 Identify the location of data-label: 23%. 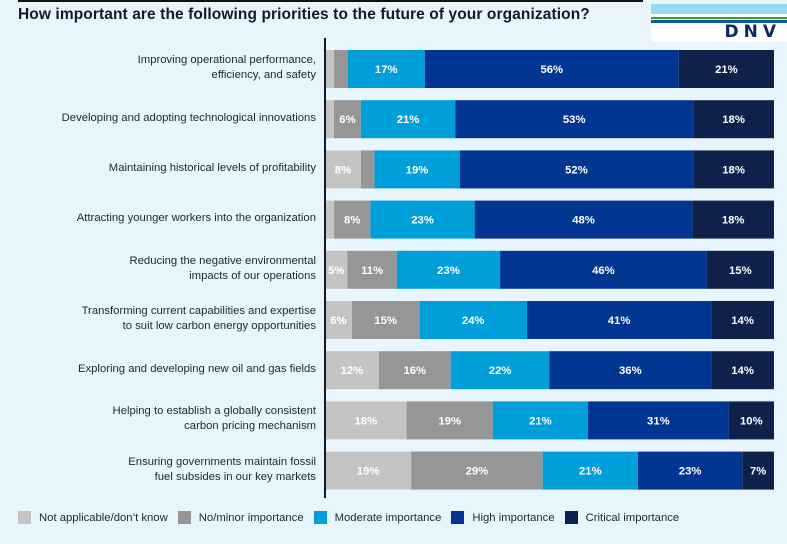
(690, 472).